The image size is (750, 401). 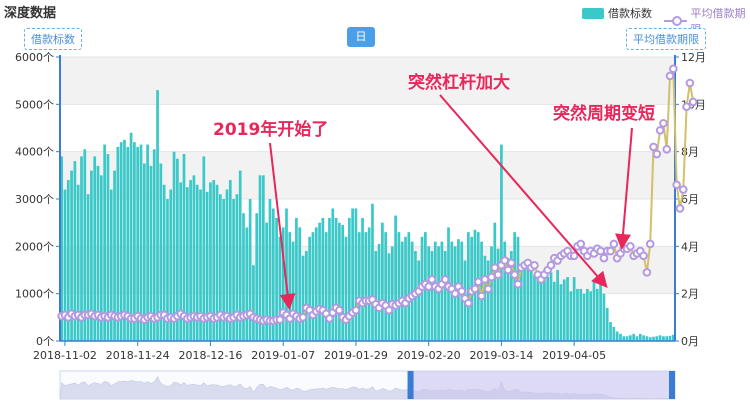 What do you see at coordinates (459, 82) in the screenshot?
I see `annotation-leverage: 突然杠杆加大` at bounding box center [459, 82].